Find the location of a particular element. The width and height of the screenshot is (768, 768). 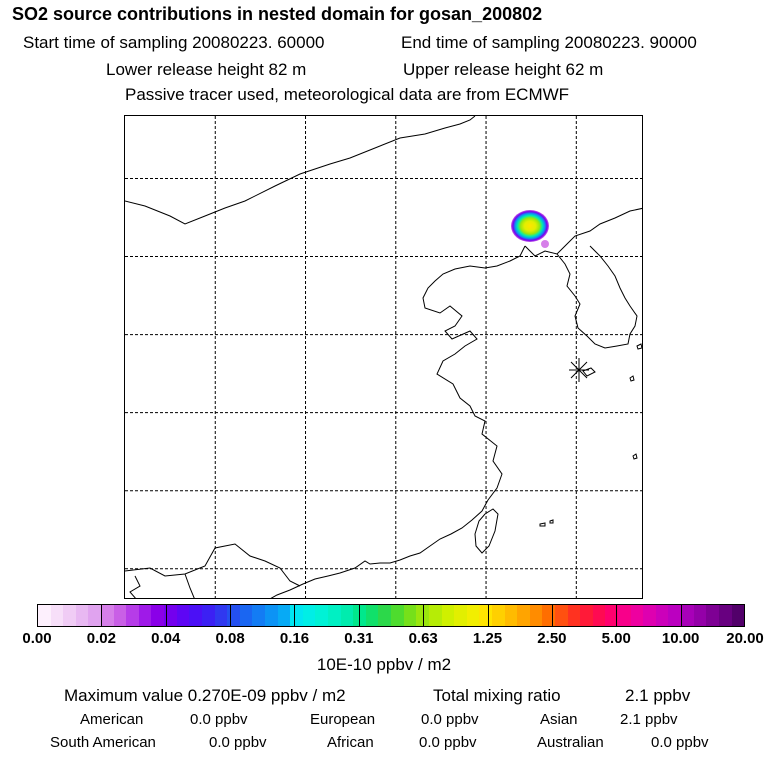

colorbar-tick-label: 0.31 is located at coordinates (359, 638).